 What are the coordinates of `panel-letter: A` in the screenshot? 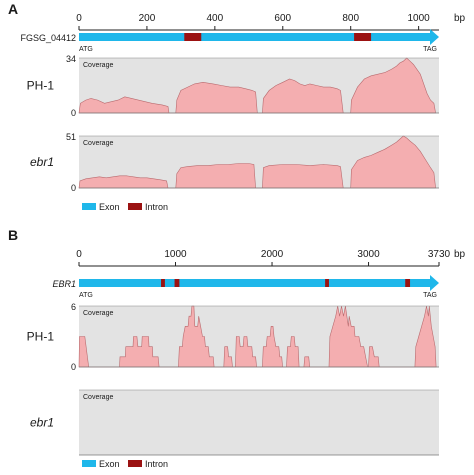 It's located at (13, 9).